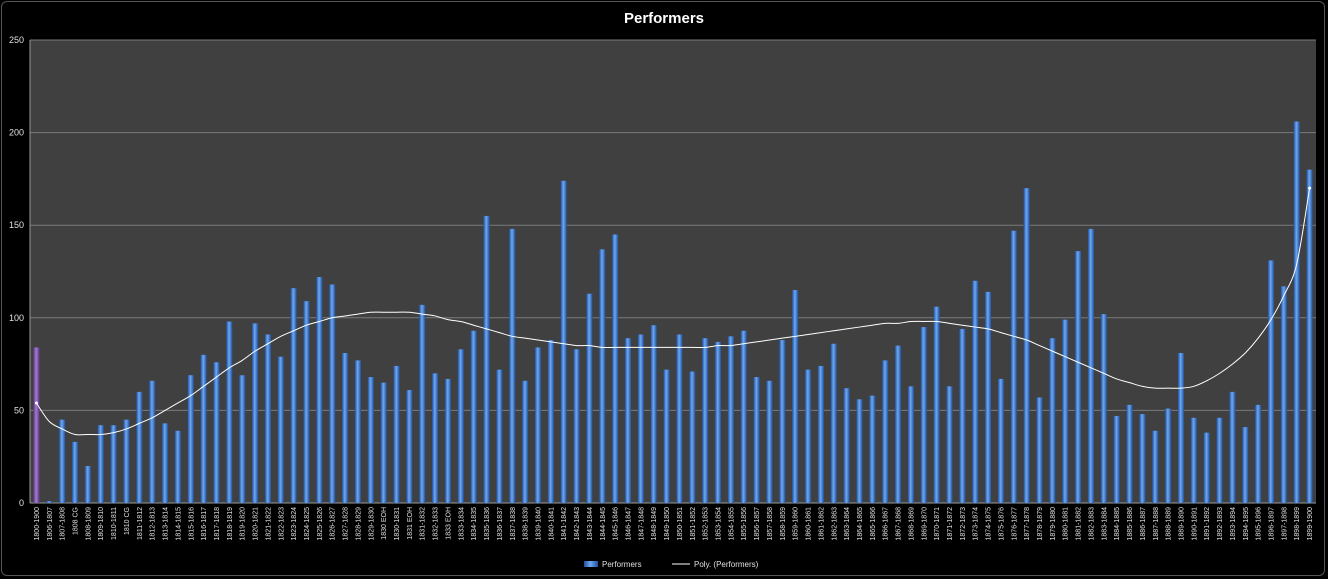 This screenshot has width=1328, height=579. I want to click on x-tick-label: 1873-1874, so click(976, 524).